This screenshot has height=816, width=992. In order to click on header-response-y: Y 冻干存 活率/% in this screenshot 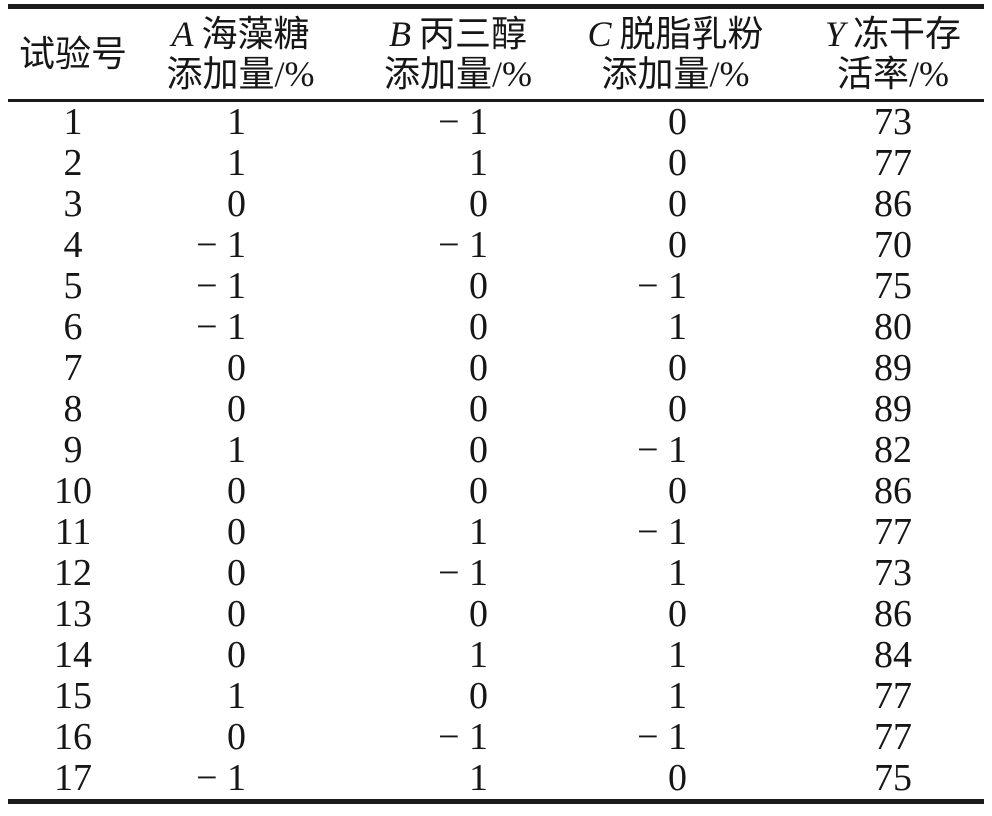, I will do `click(881, 54)`.